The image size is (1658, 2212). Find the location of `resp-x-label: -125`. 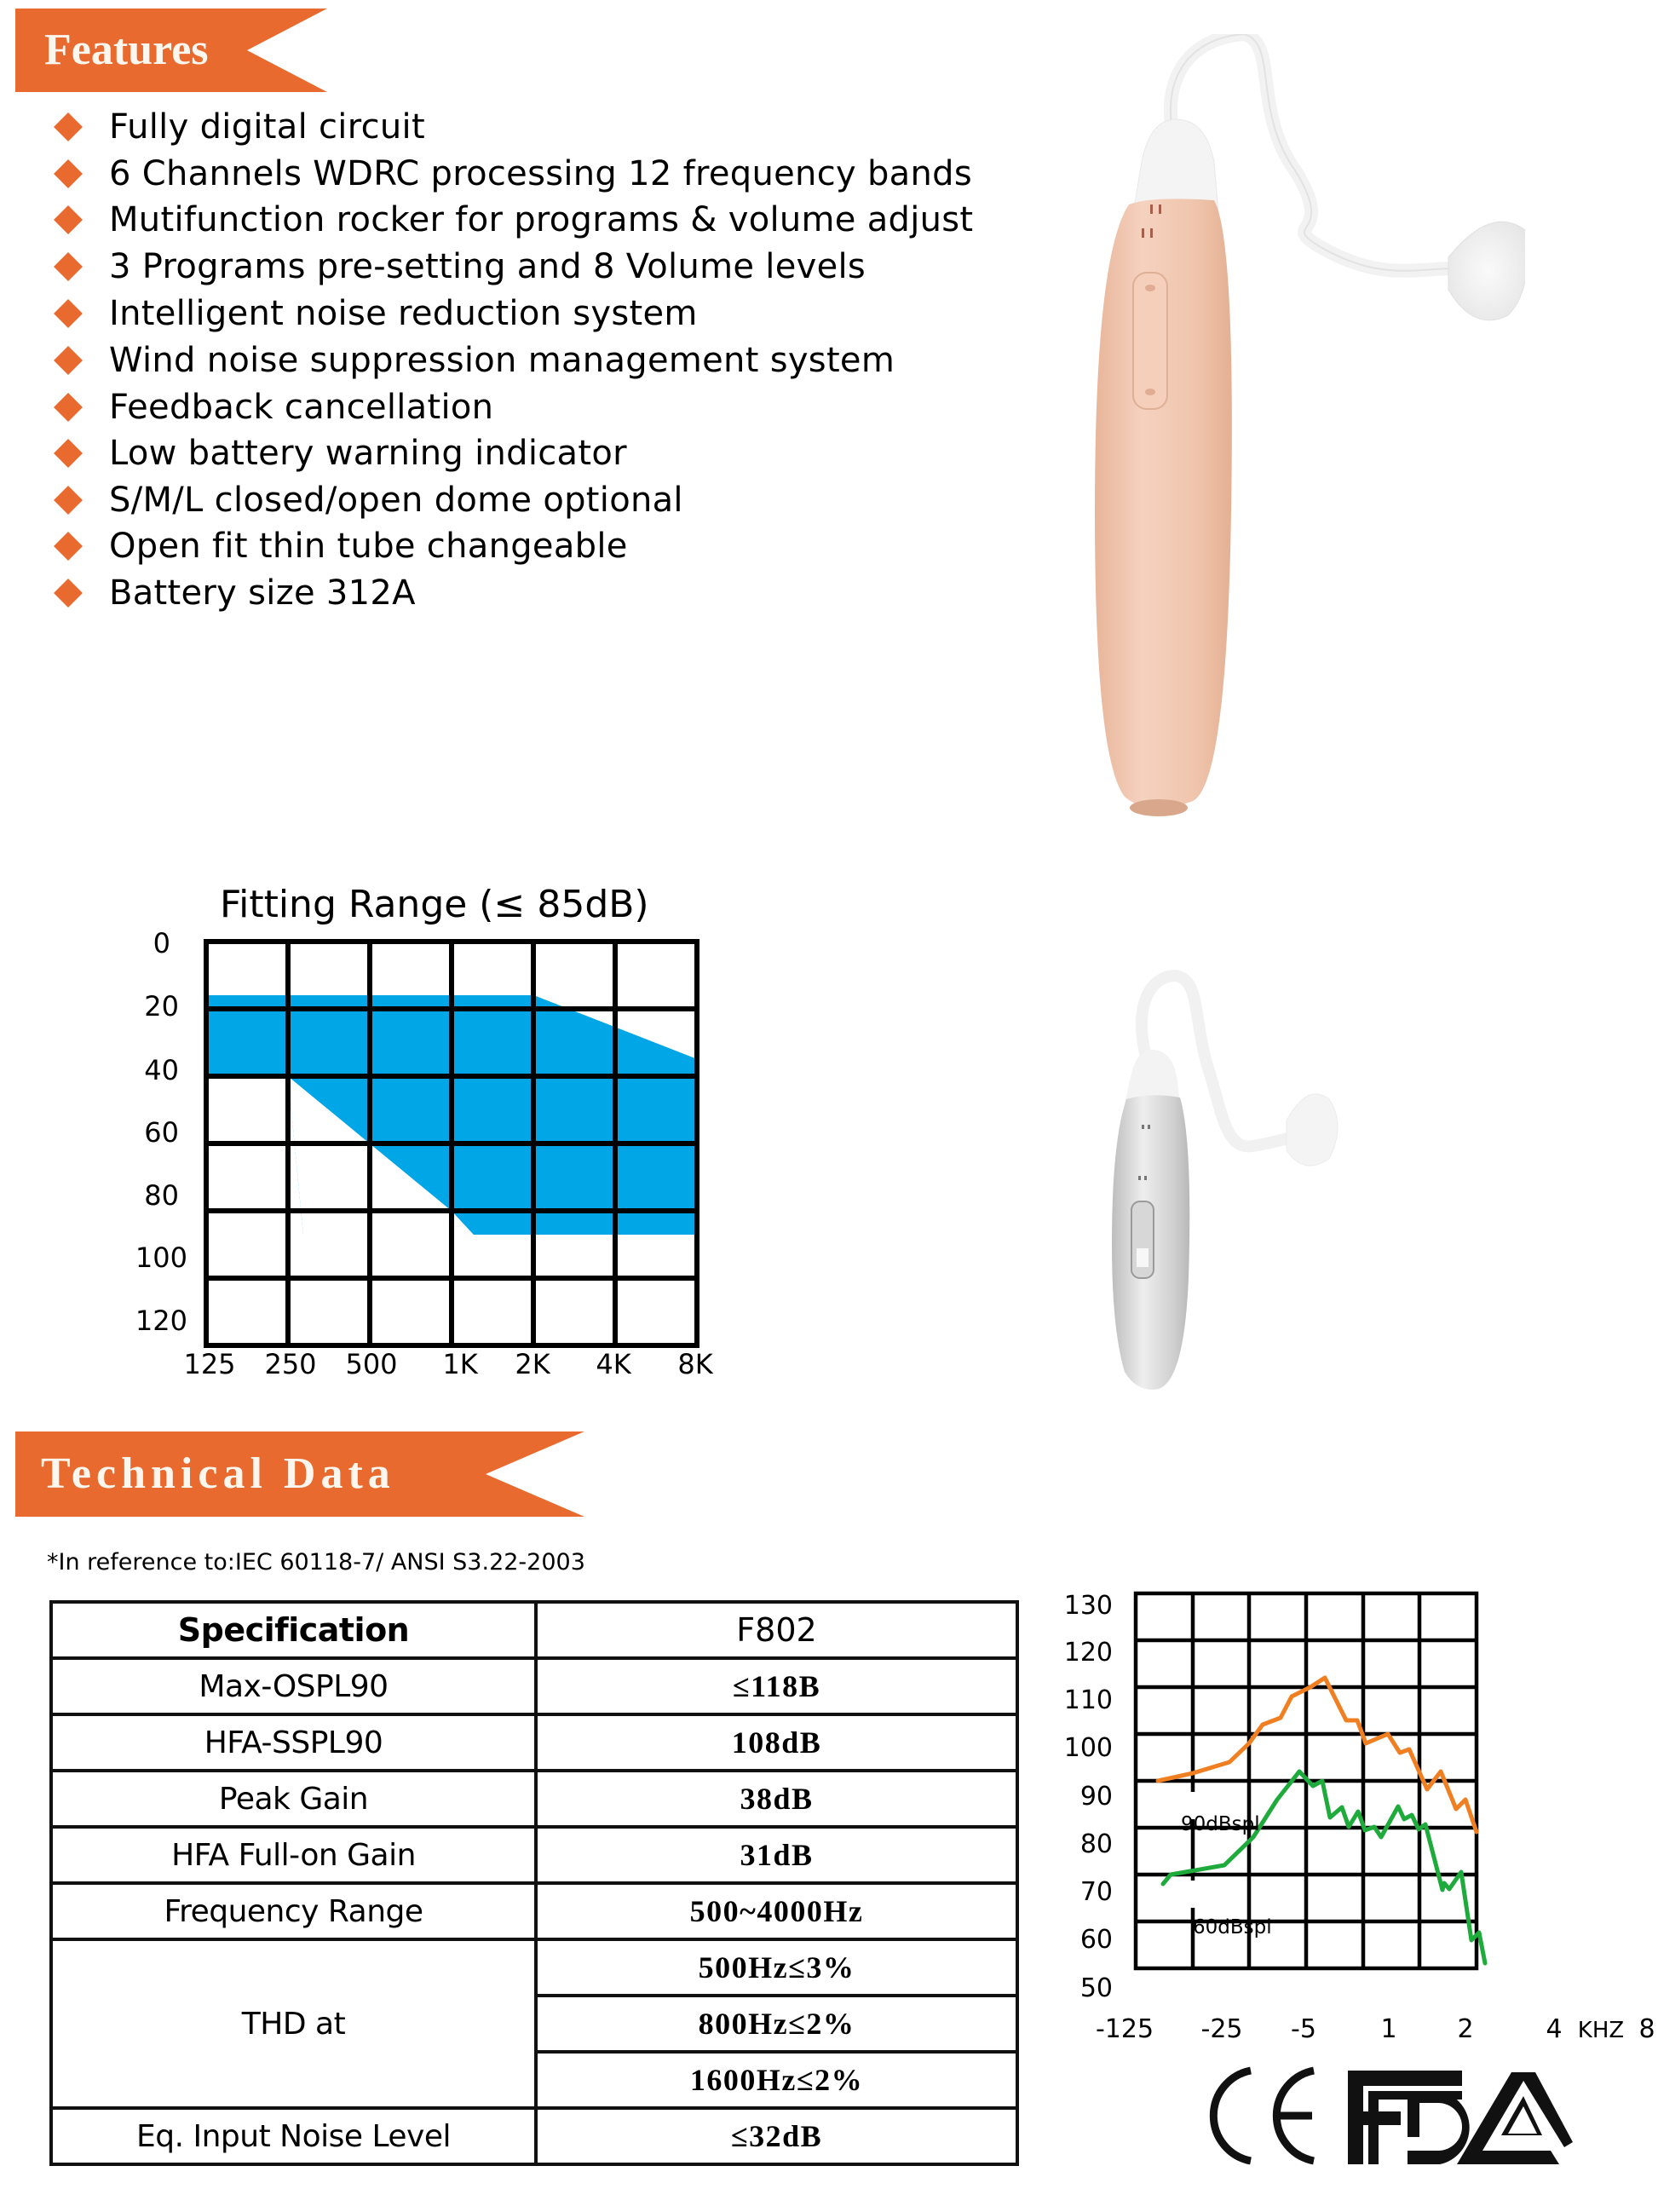

resp-x-label: -125 is located at coordinates (1124, 2029).